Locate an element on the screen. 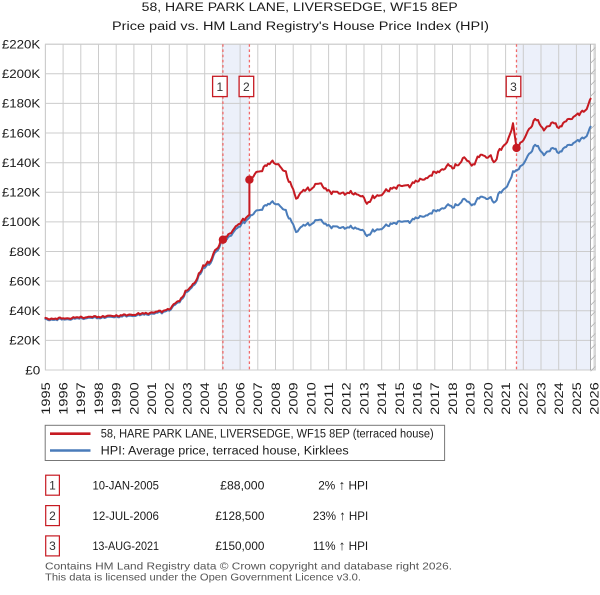 The height and width of the screenshot is (595, 600). svg-text: 1998 is located at coordinates (99, 398).